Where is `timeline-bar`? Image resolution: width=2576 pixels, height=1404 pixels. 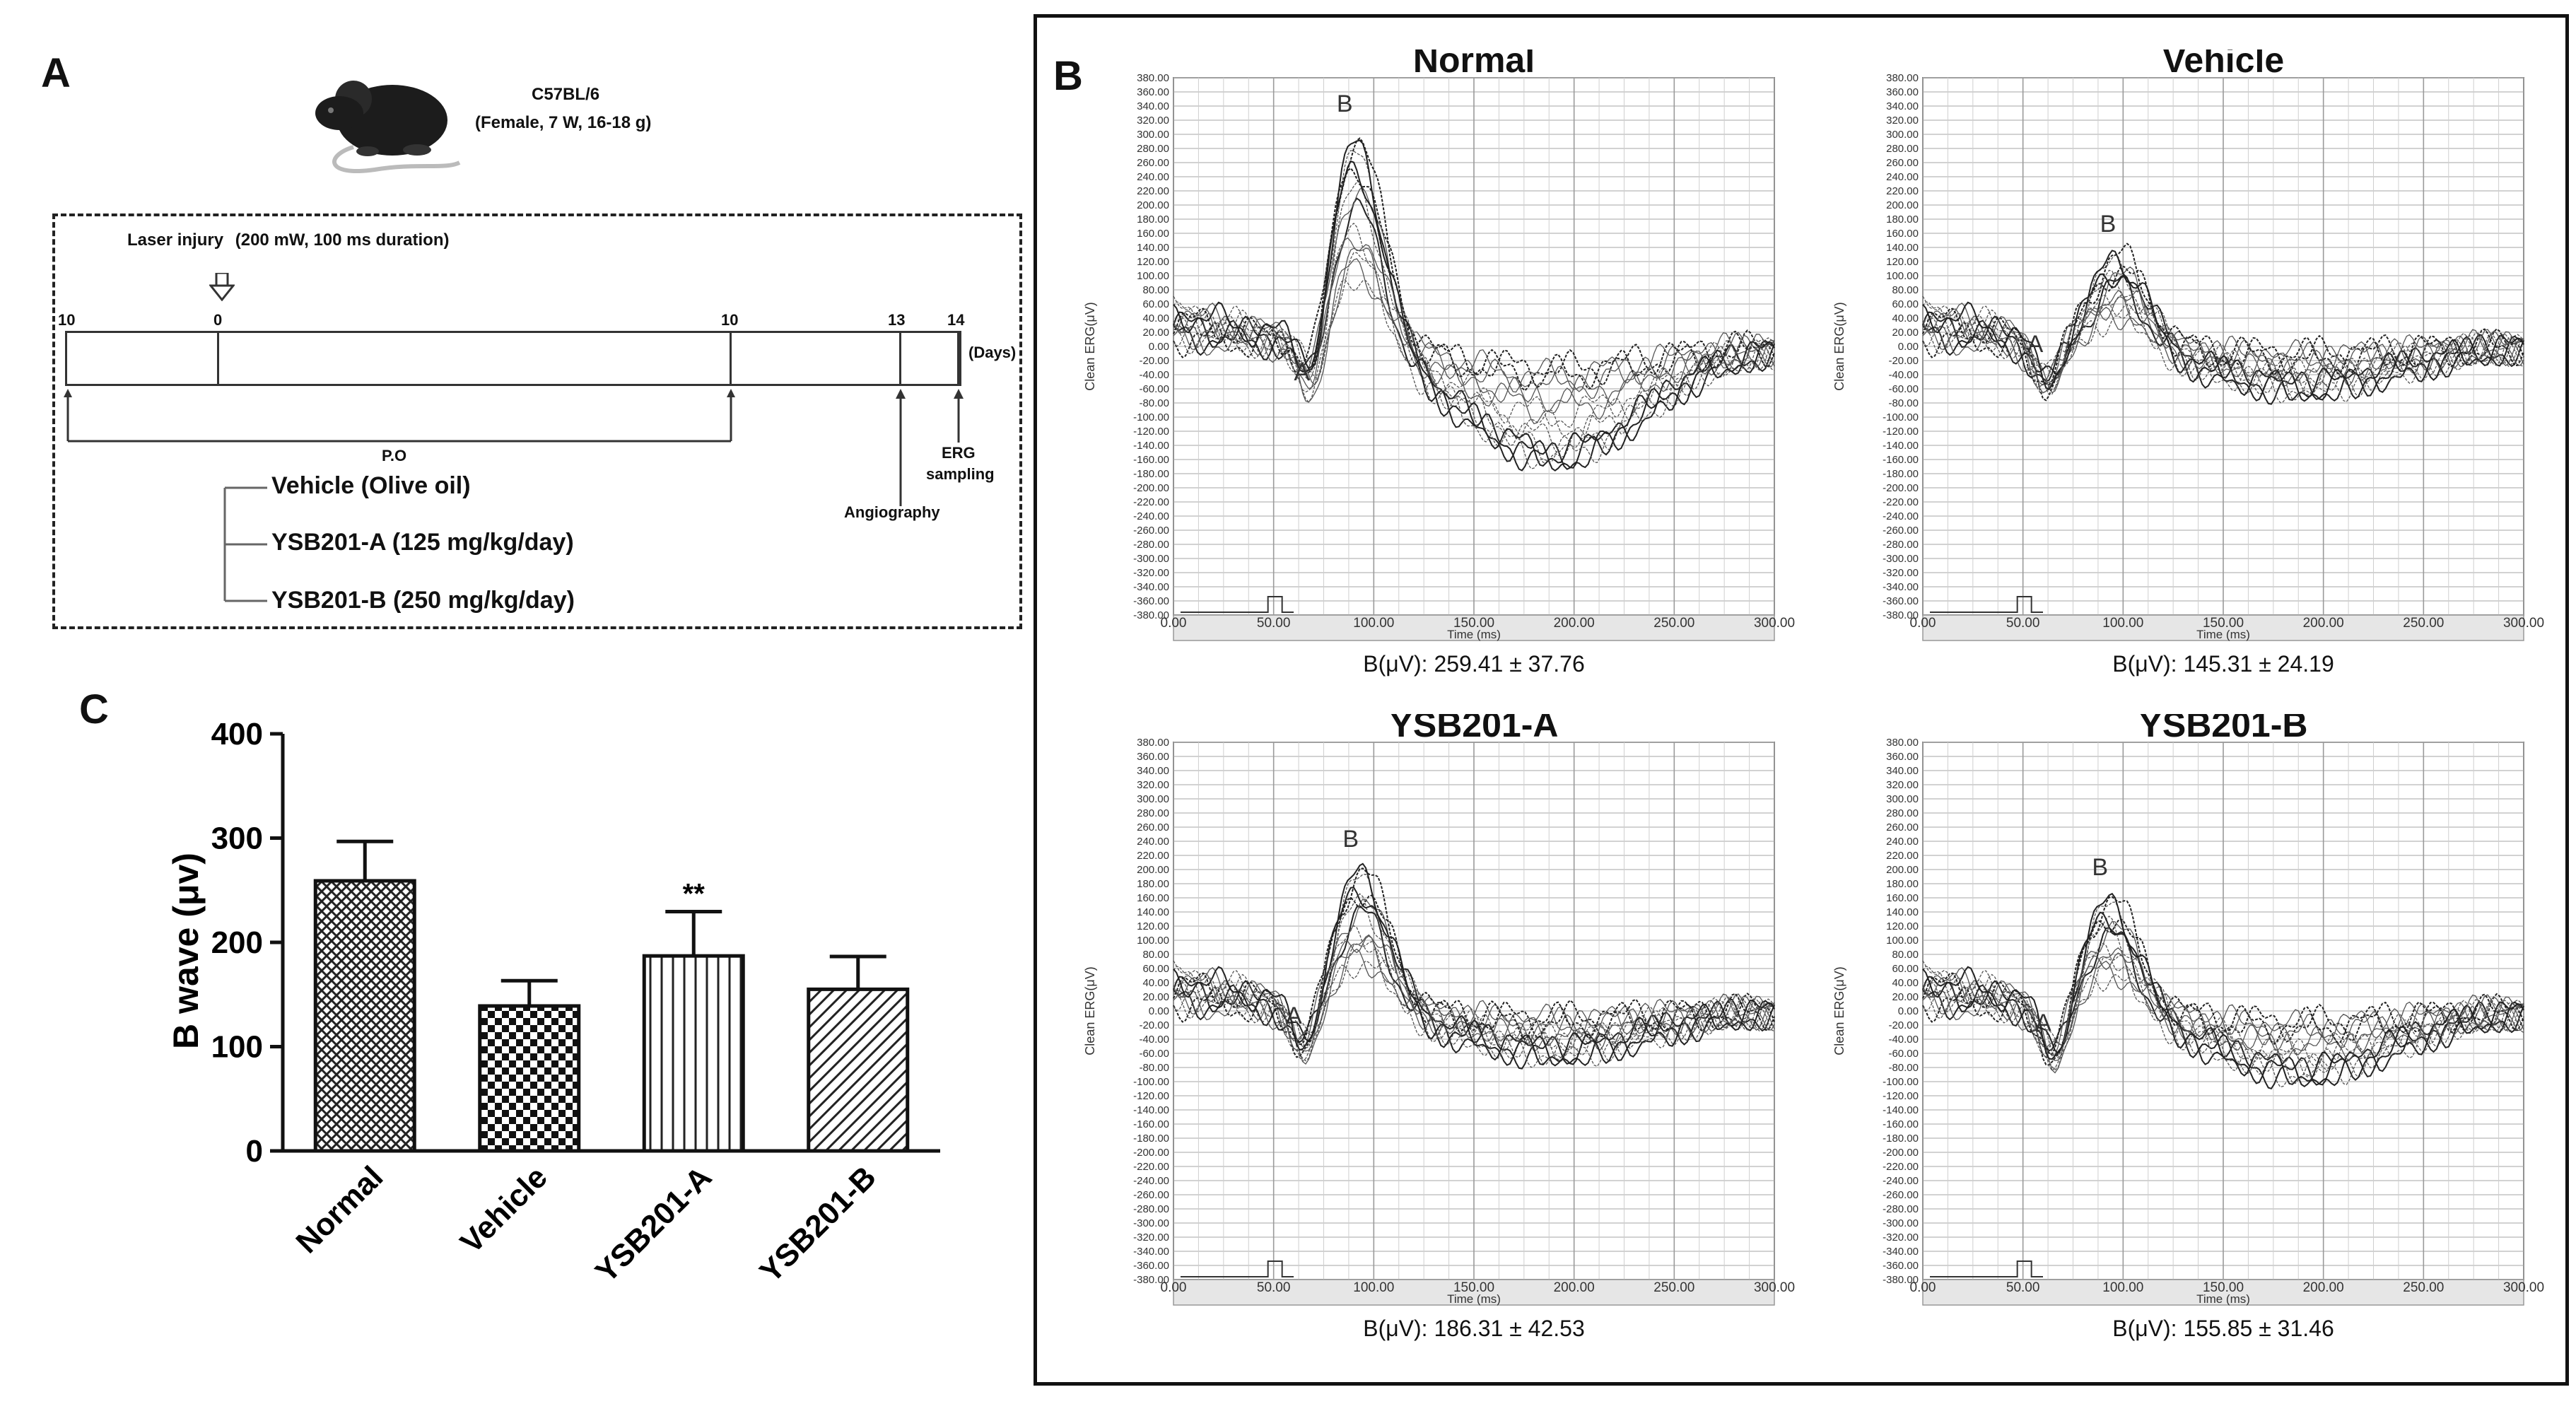
timeline-bar is located at coordinates (513, 358).